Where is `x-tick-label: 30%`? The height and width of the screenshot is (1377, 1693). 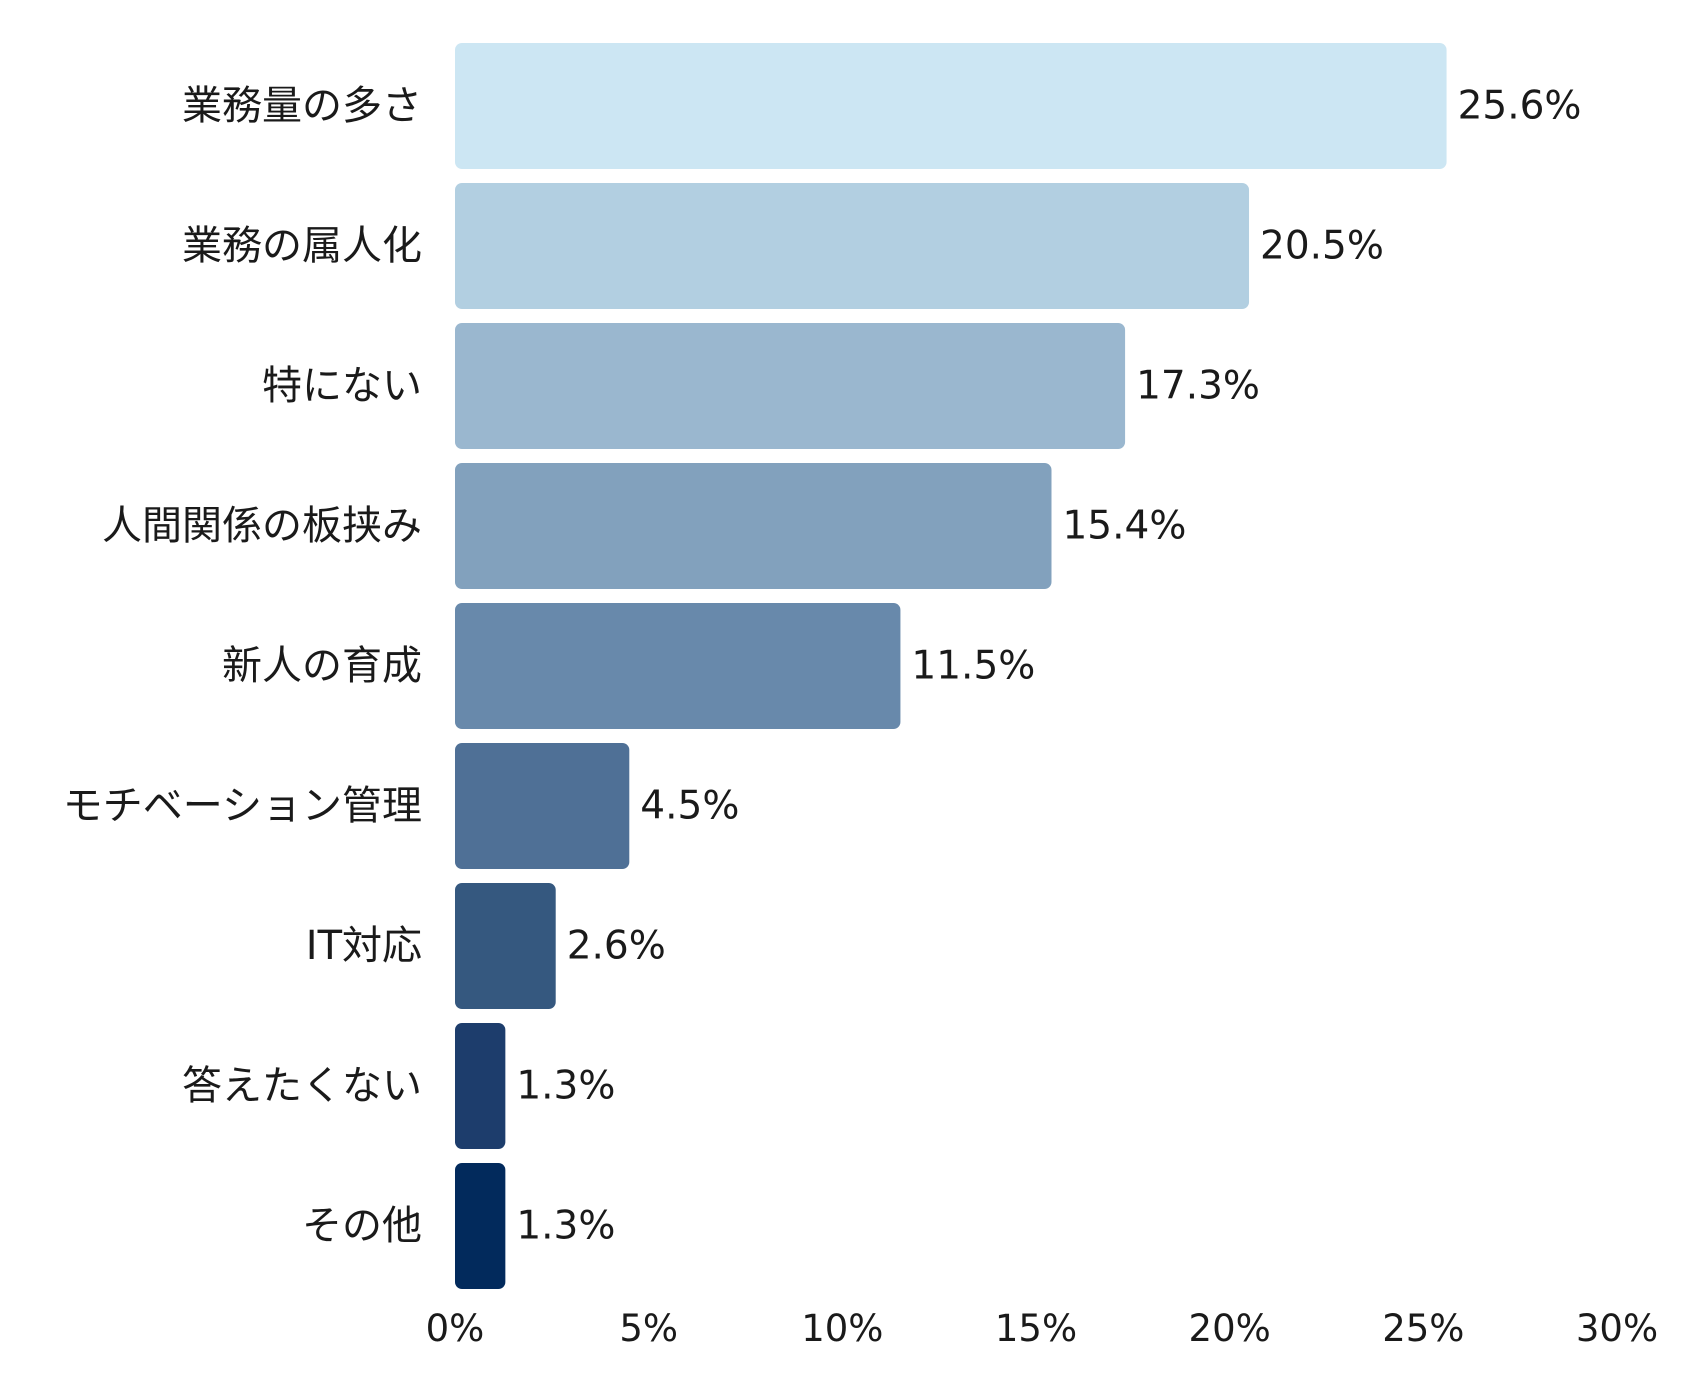 x-tick-label: 30% is located at coordinates (1617, 1328).